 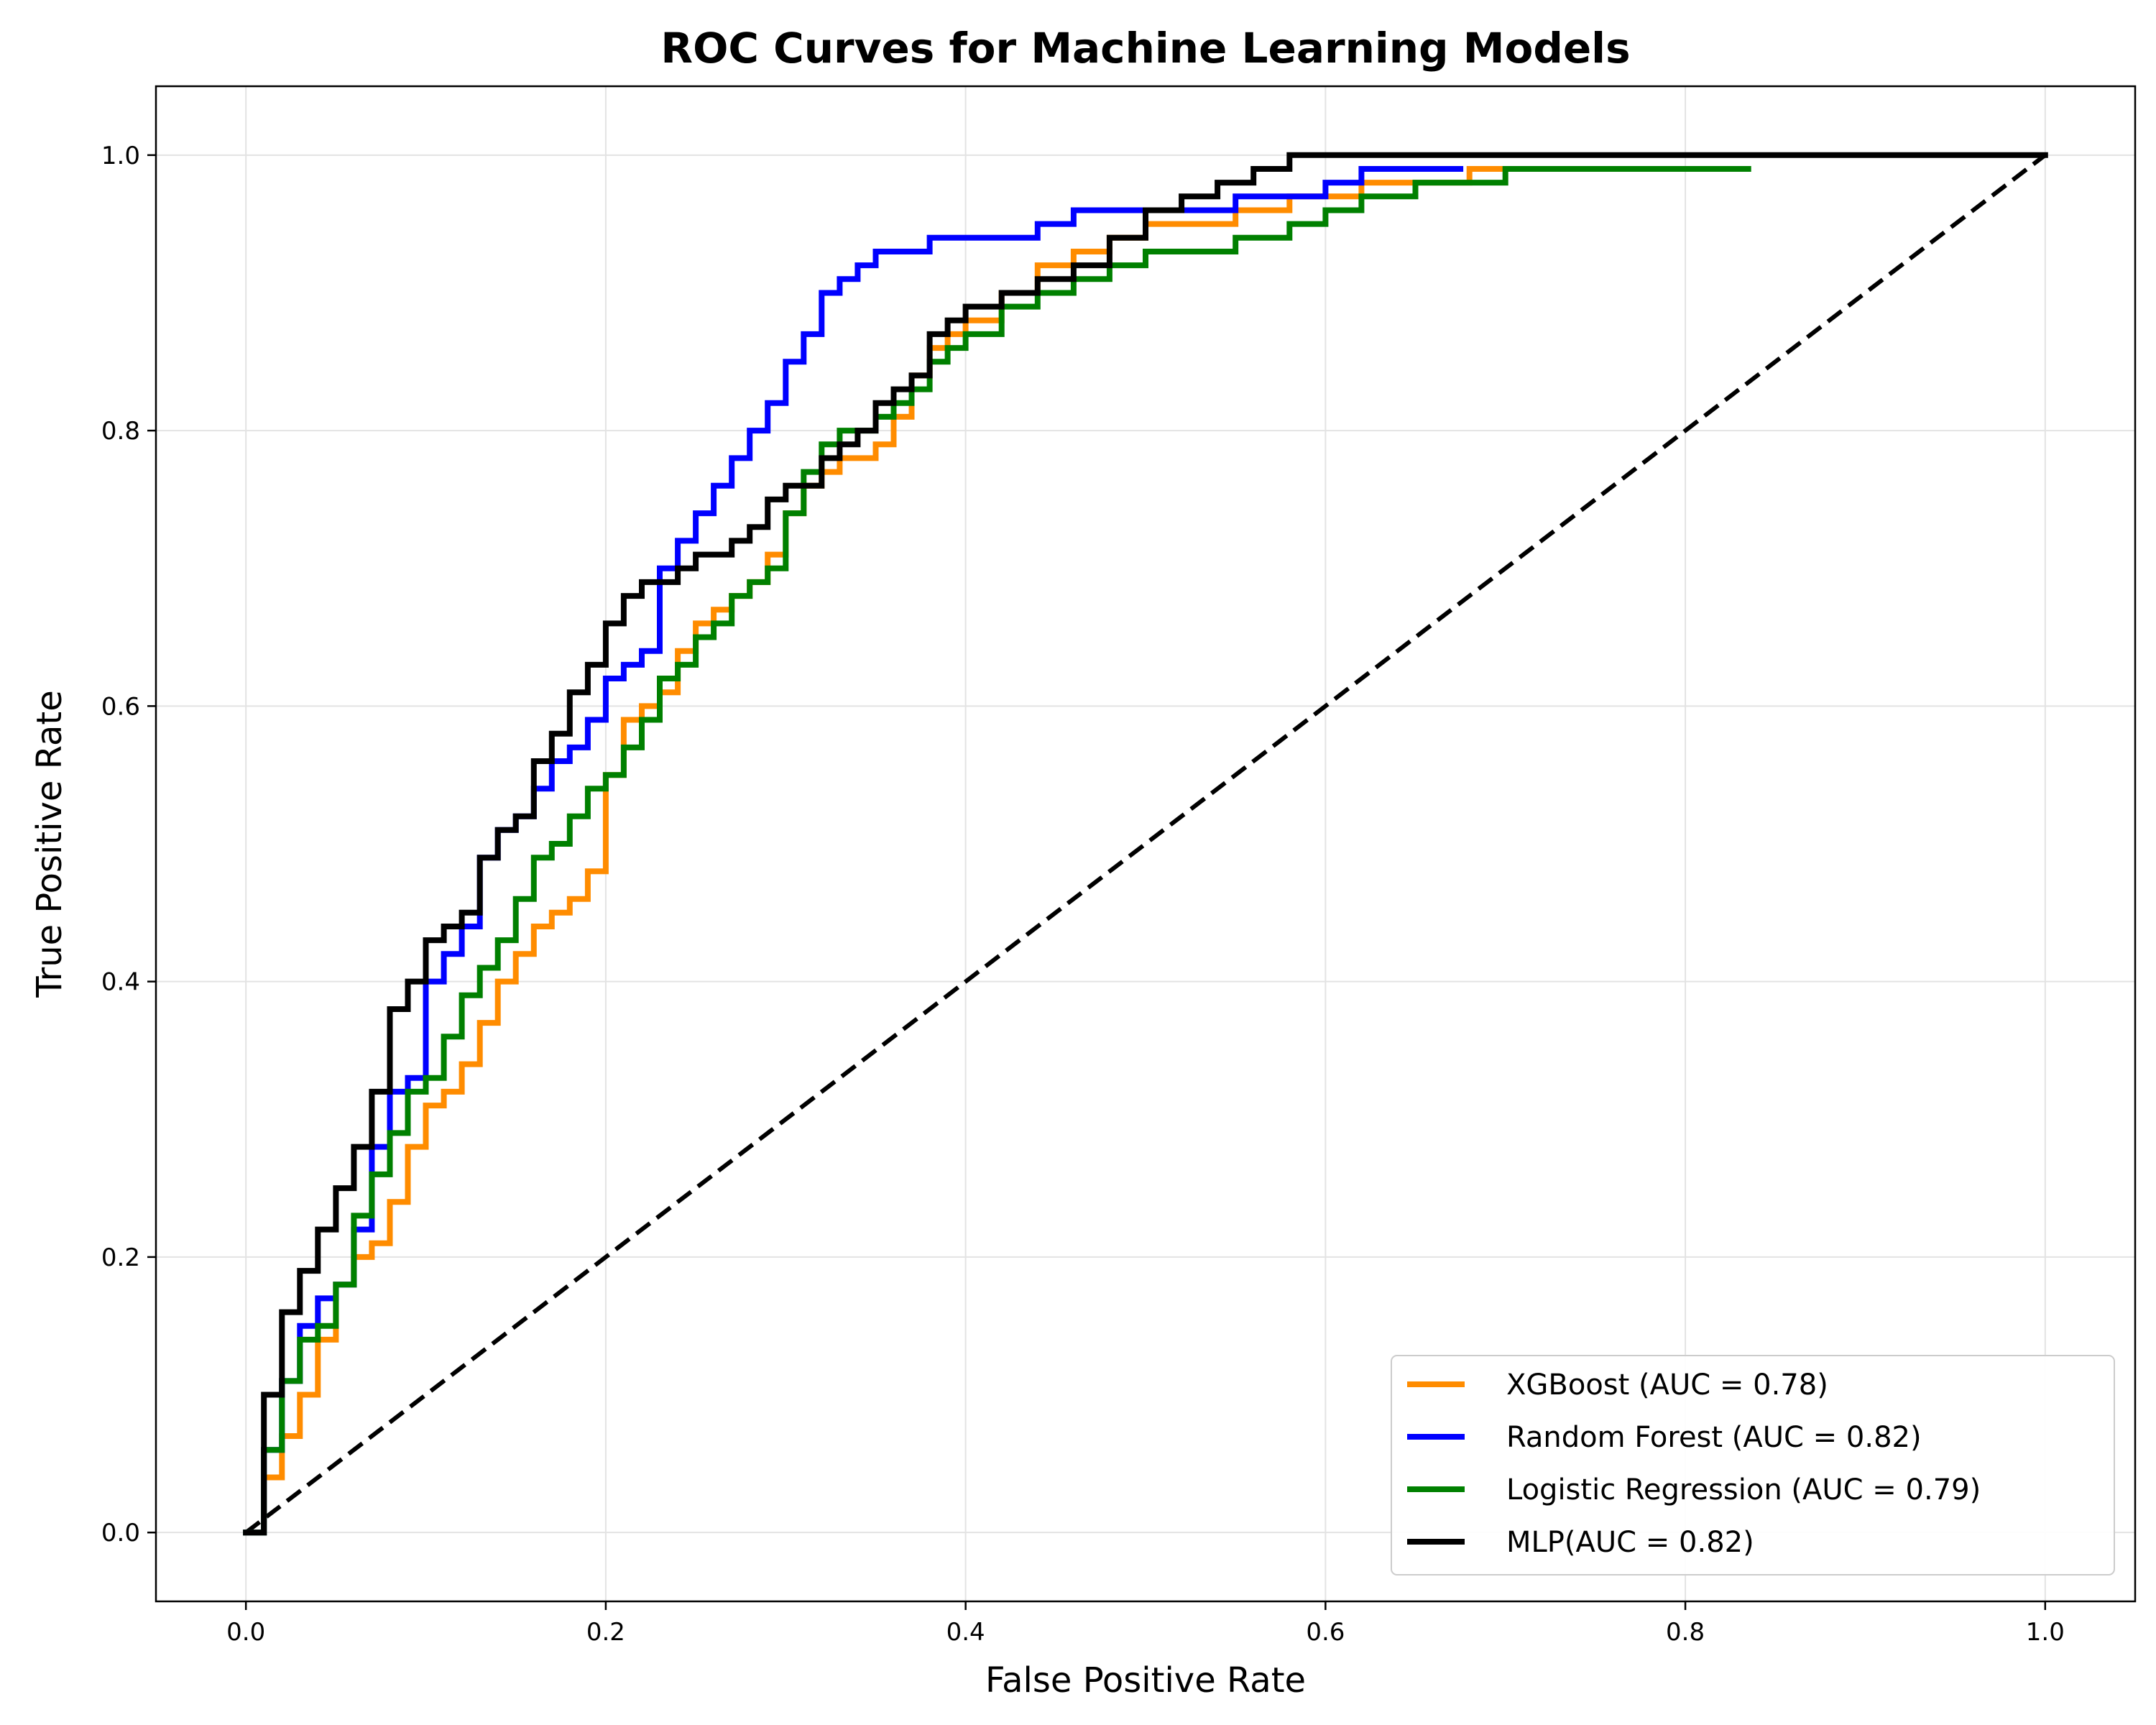 What do you see at coordinates (965, 1632) in the screenshot?
I see `x-tick-label: 0.4` at bounding box center [965, 1632].